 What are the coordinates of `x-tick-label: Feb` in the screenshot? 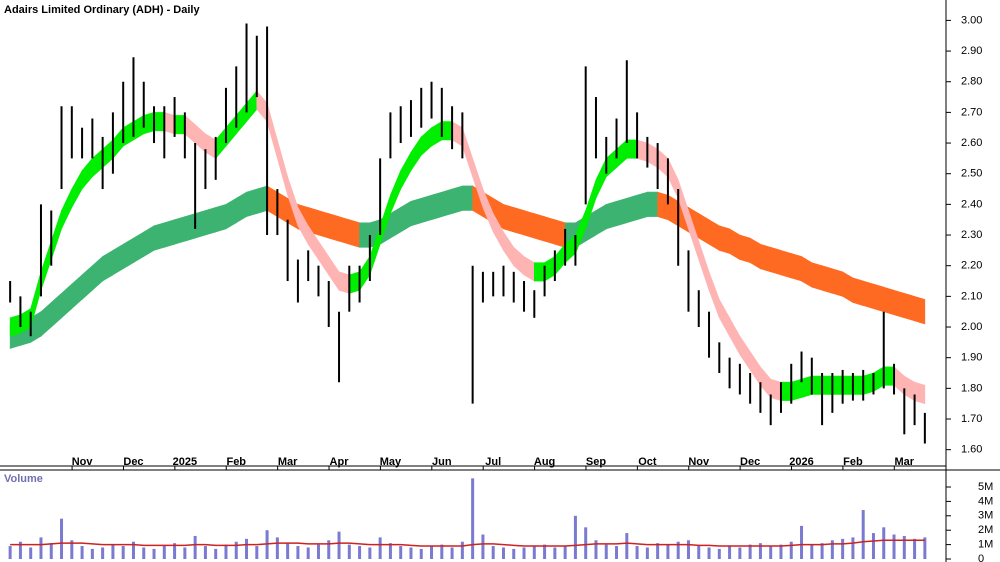 It's located at (236, 462).